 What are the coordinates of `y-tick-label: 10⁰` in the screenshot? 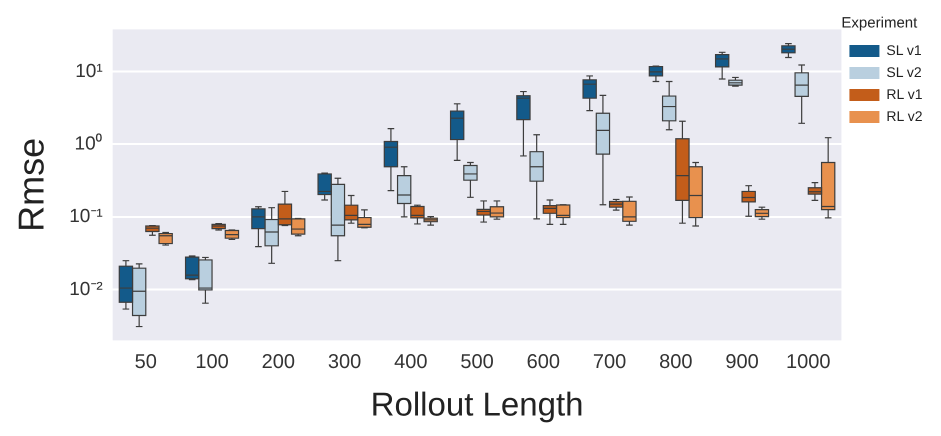 It's located at (88, 143).